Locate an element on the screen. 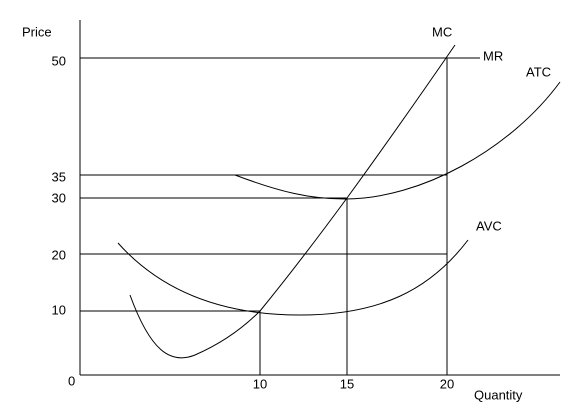 Image resolution: width=562 pixels, height=412 pixels. curve-label: ATC is located at coordinates (538, 71).